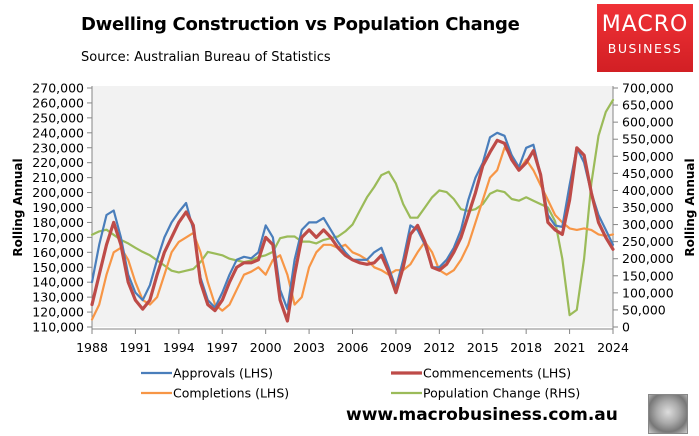  What do you see at coordinates (58, 327) in the screenshot?
I see `left-axis-tick-label: 110,000` at bounding box center [58, 327].